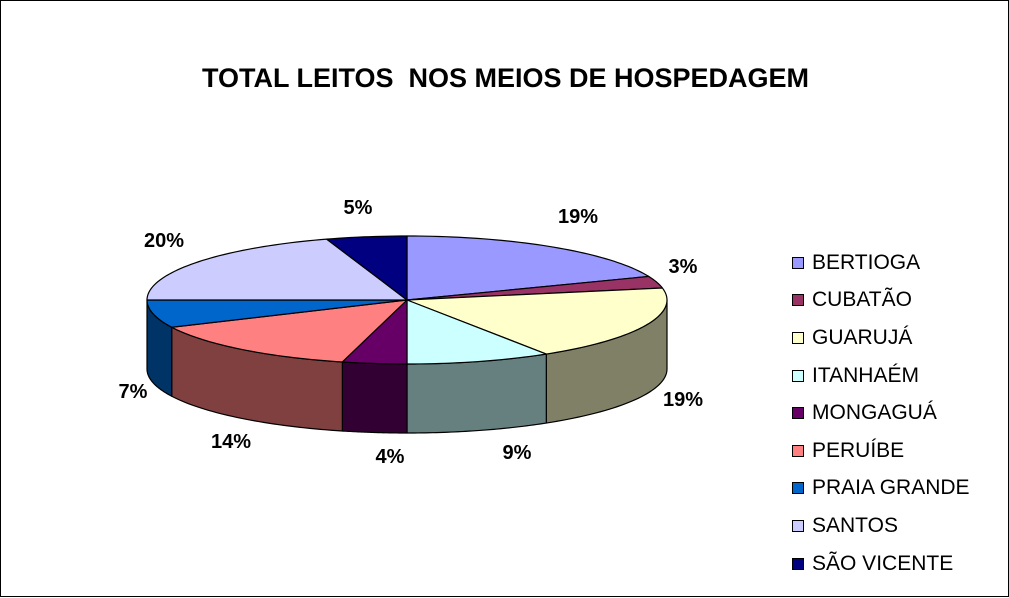 The width and height of the screenshot is (1009, 598). What do you see at coordinates (505, 78) in the screenshot?
I see `chart-title: TOTAL LEITOS NOS MEIOS DE HOSPEDAGEM` at bounding box center [505, 78].